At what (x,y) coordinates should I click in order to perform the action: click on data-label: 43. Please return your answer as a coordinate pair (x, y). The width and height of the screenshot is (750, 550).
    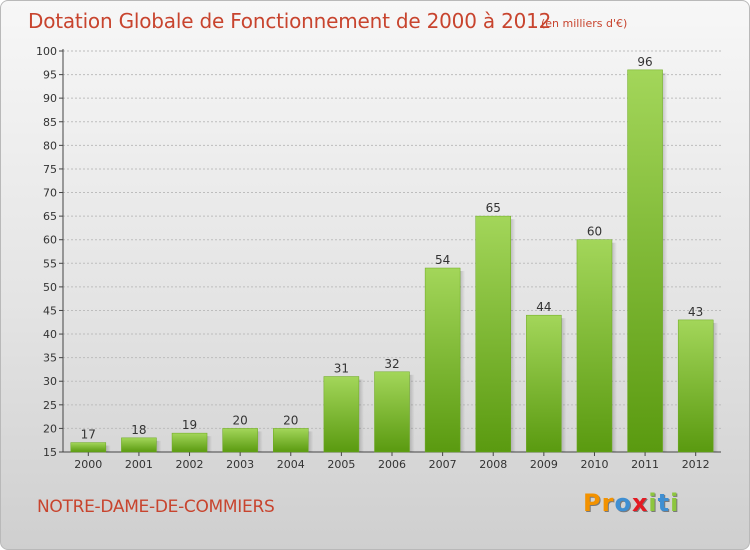
    Looking at the image, I should click on (695, 312).